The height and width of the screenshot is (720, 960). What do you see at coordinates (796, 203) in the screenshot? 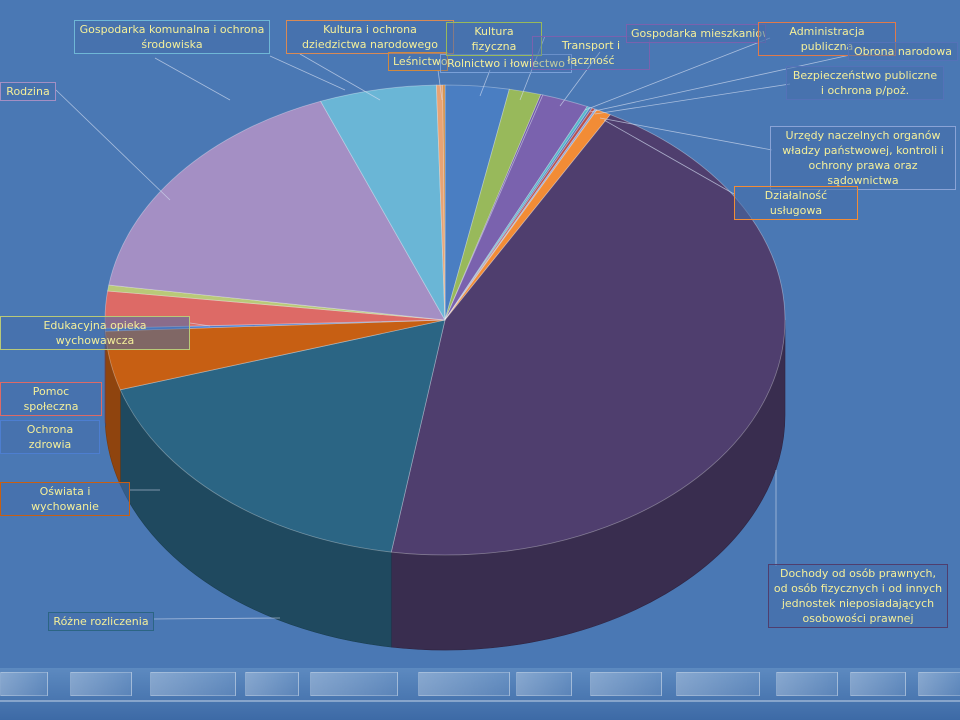
I see `label-dzialalnosc: Działalność usługowa` at bounding box center [796, 203].